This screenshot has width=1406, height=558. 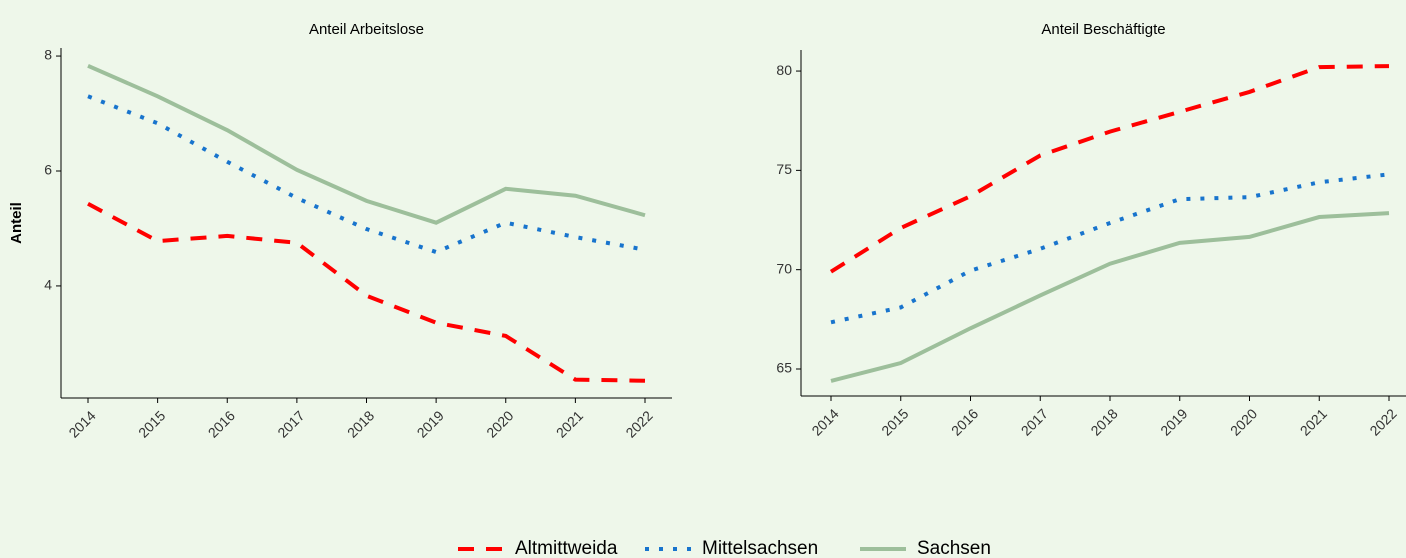 I want to click on y-axis-label: Anteil, so click(x=16, y=223).